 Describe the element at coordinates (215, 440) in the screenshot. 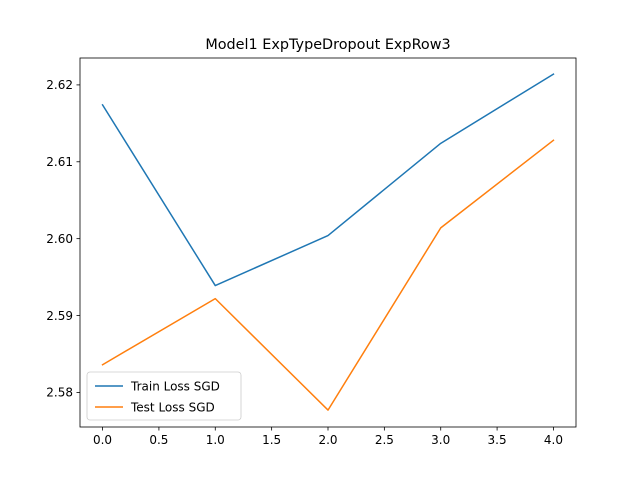

I see `x-tick-label: 1.0` at that location.